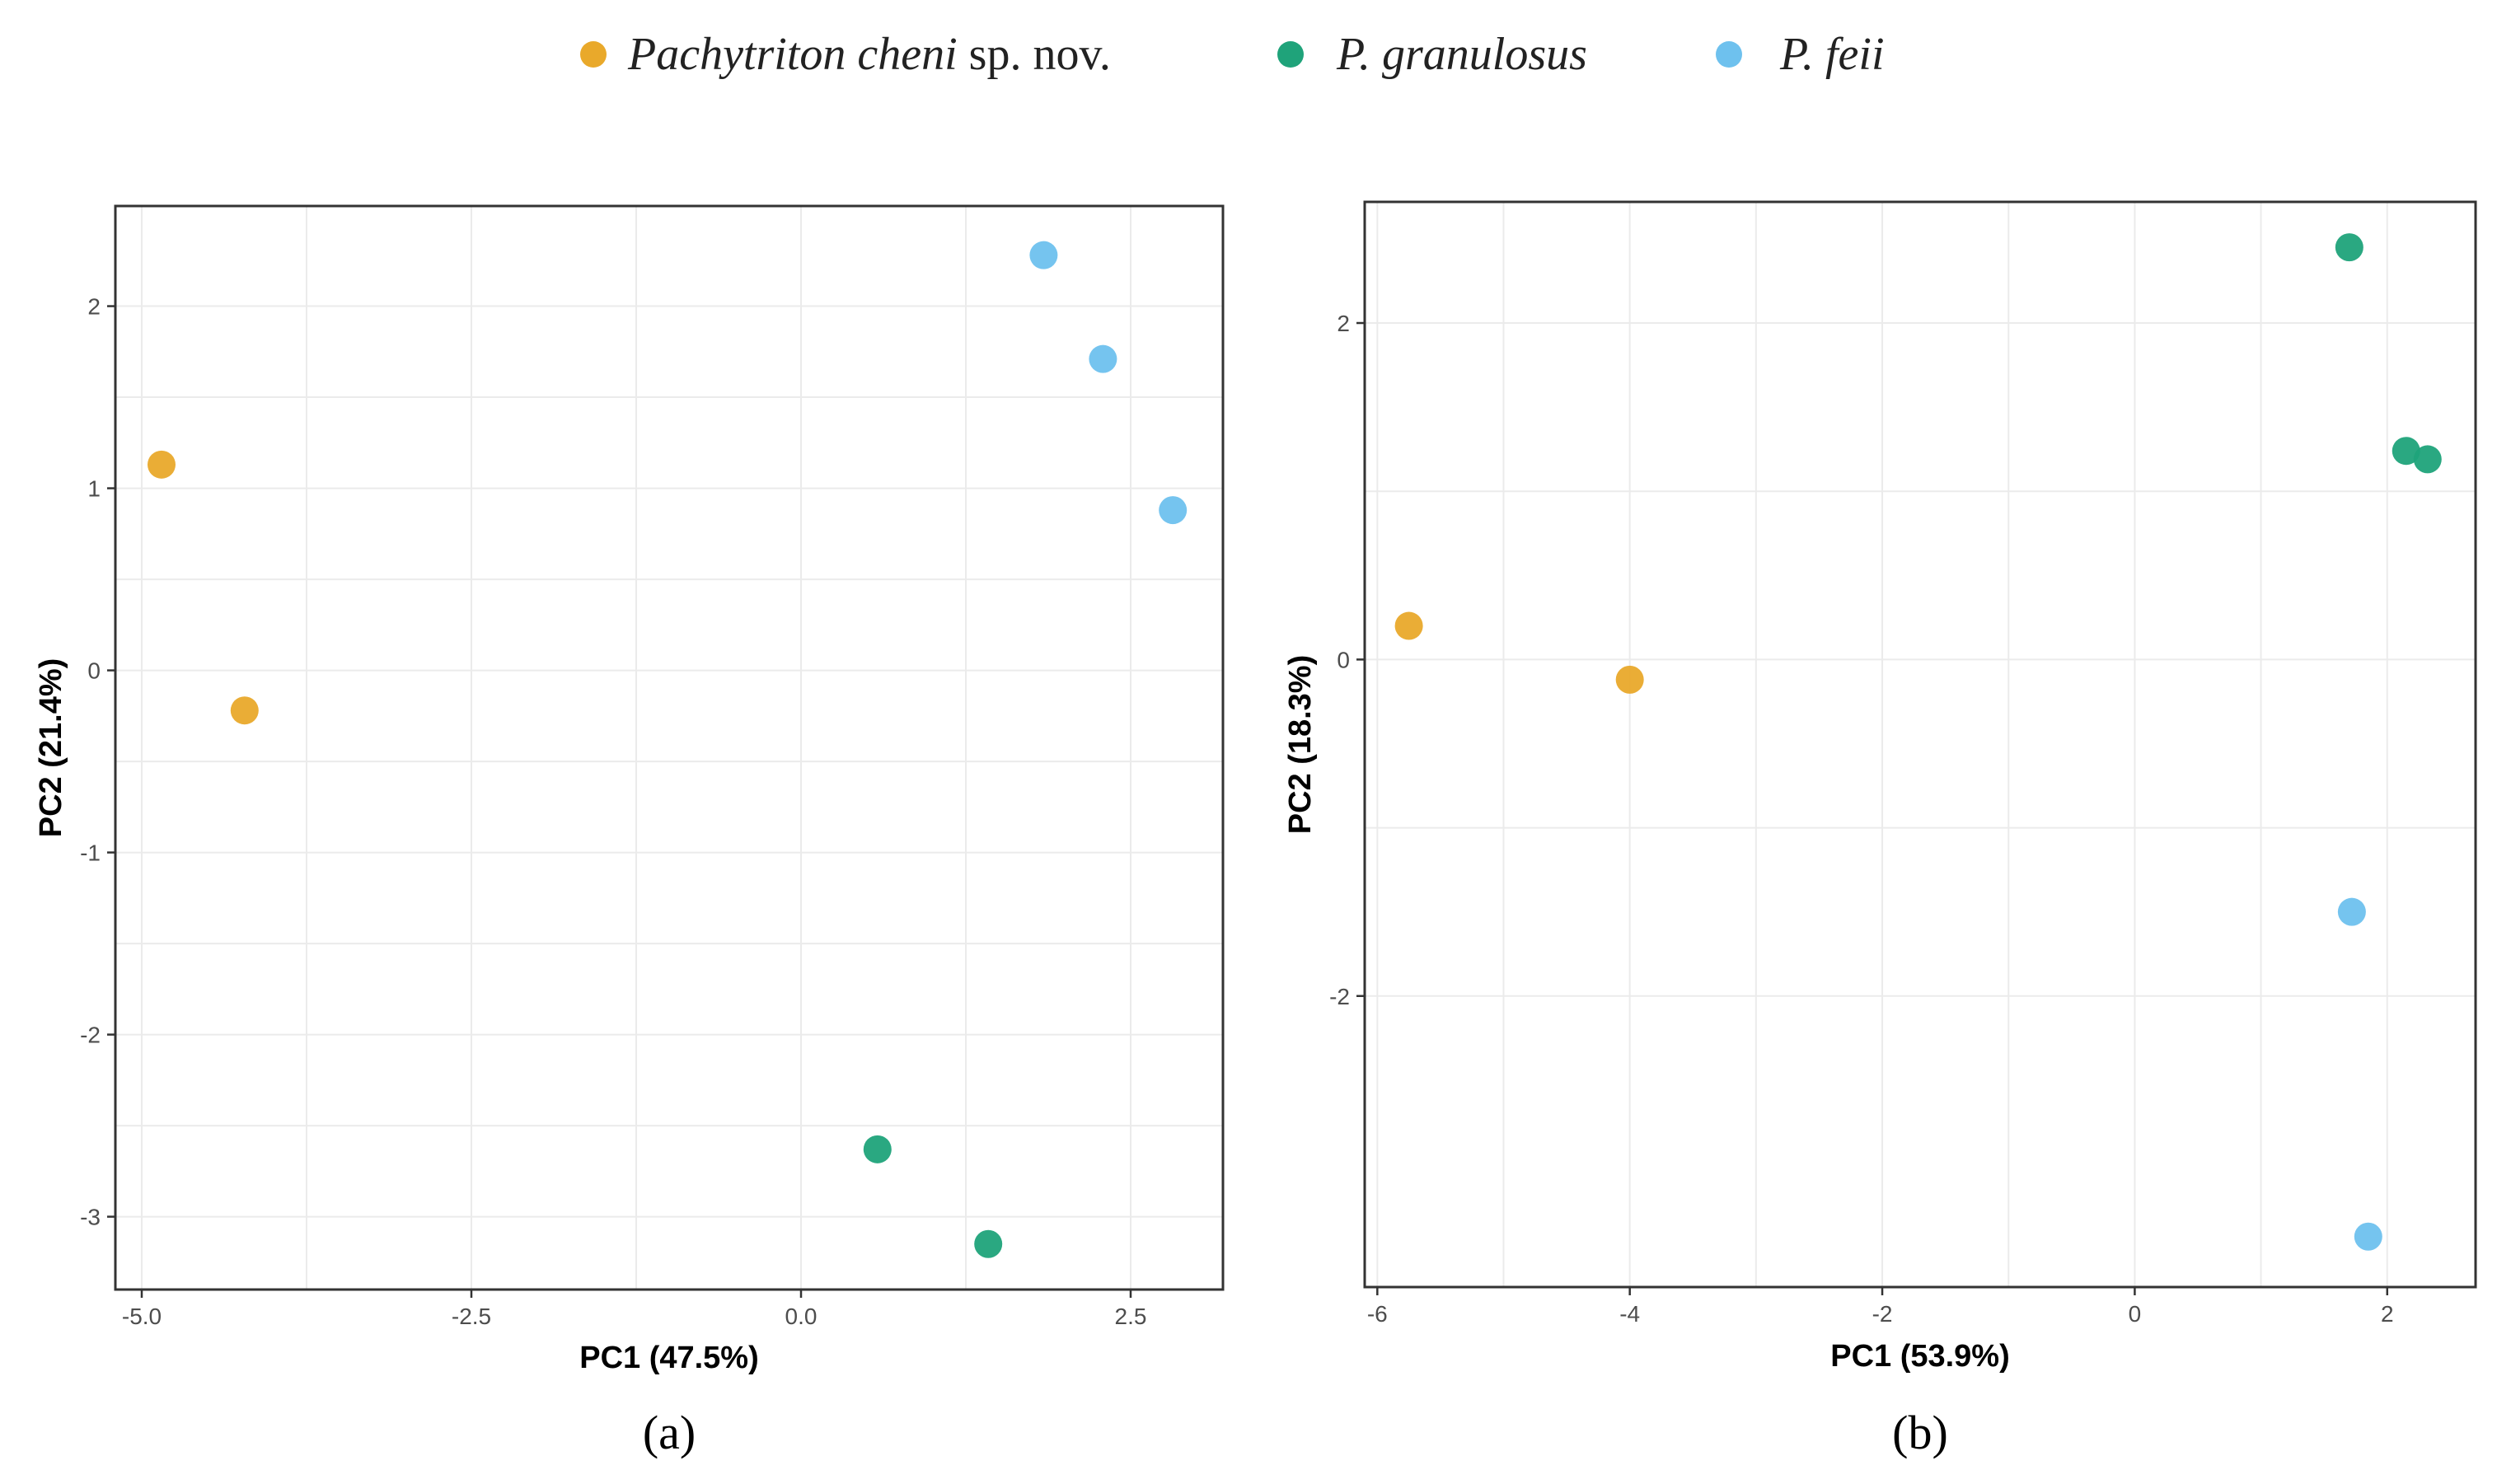 The height and width of the screenshot is (1484, 2497). Describe the element at coordinates (1377, 1314) in the screenshot. I see `x-tick-label: -6` at that location.